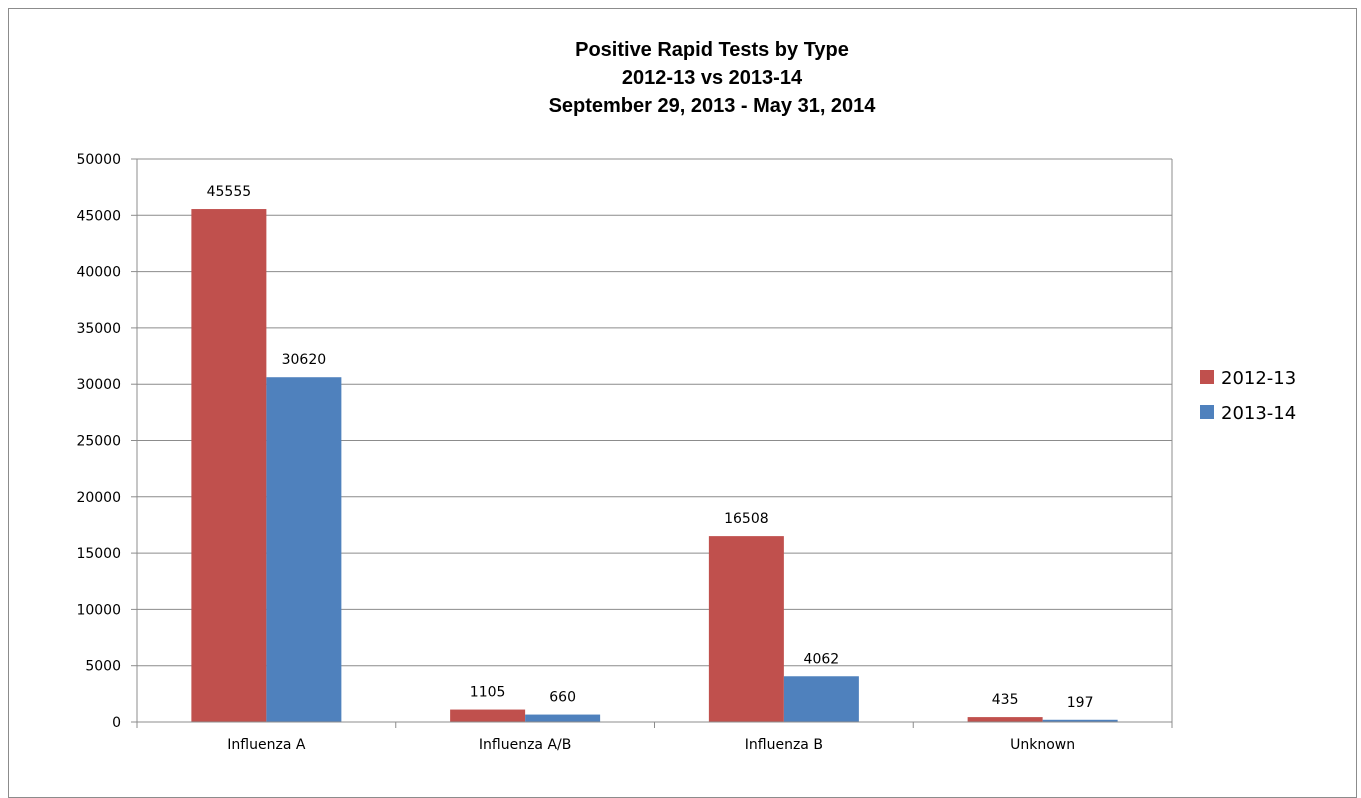 The height and width of the screenshot is (798, 1361). I want to click on data-label: 1105, so click(488, 693).